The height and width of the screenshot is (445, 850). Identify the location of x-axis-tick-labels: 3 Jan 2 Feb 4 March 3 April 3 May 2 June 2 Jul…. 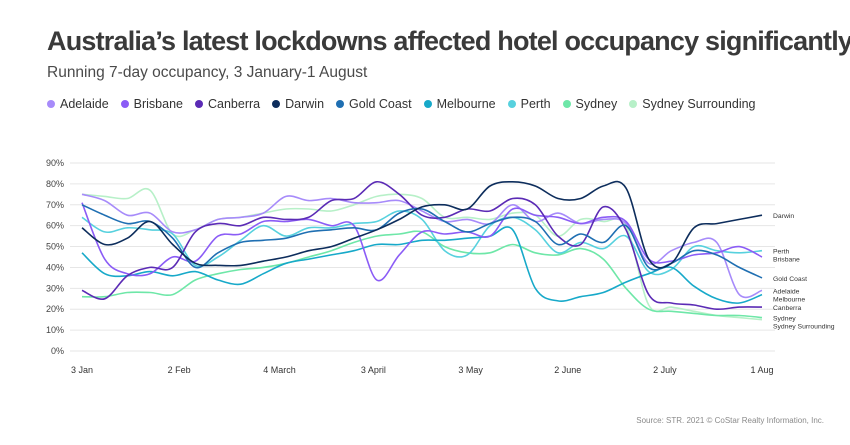
(422, 370).